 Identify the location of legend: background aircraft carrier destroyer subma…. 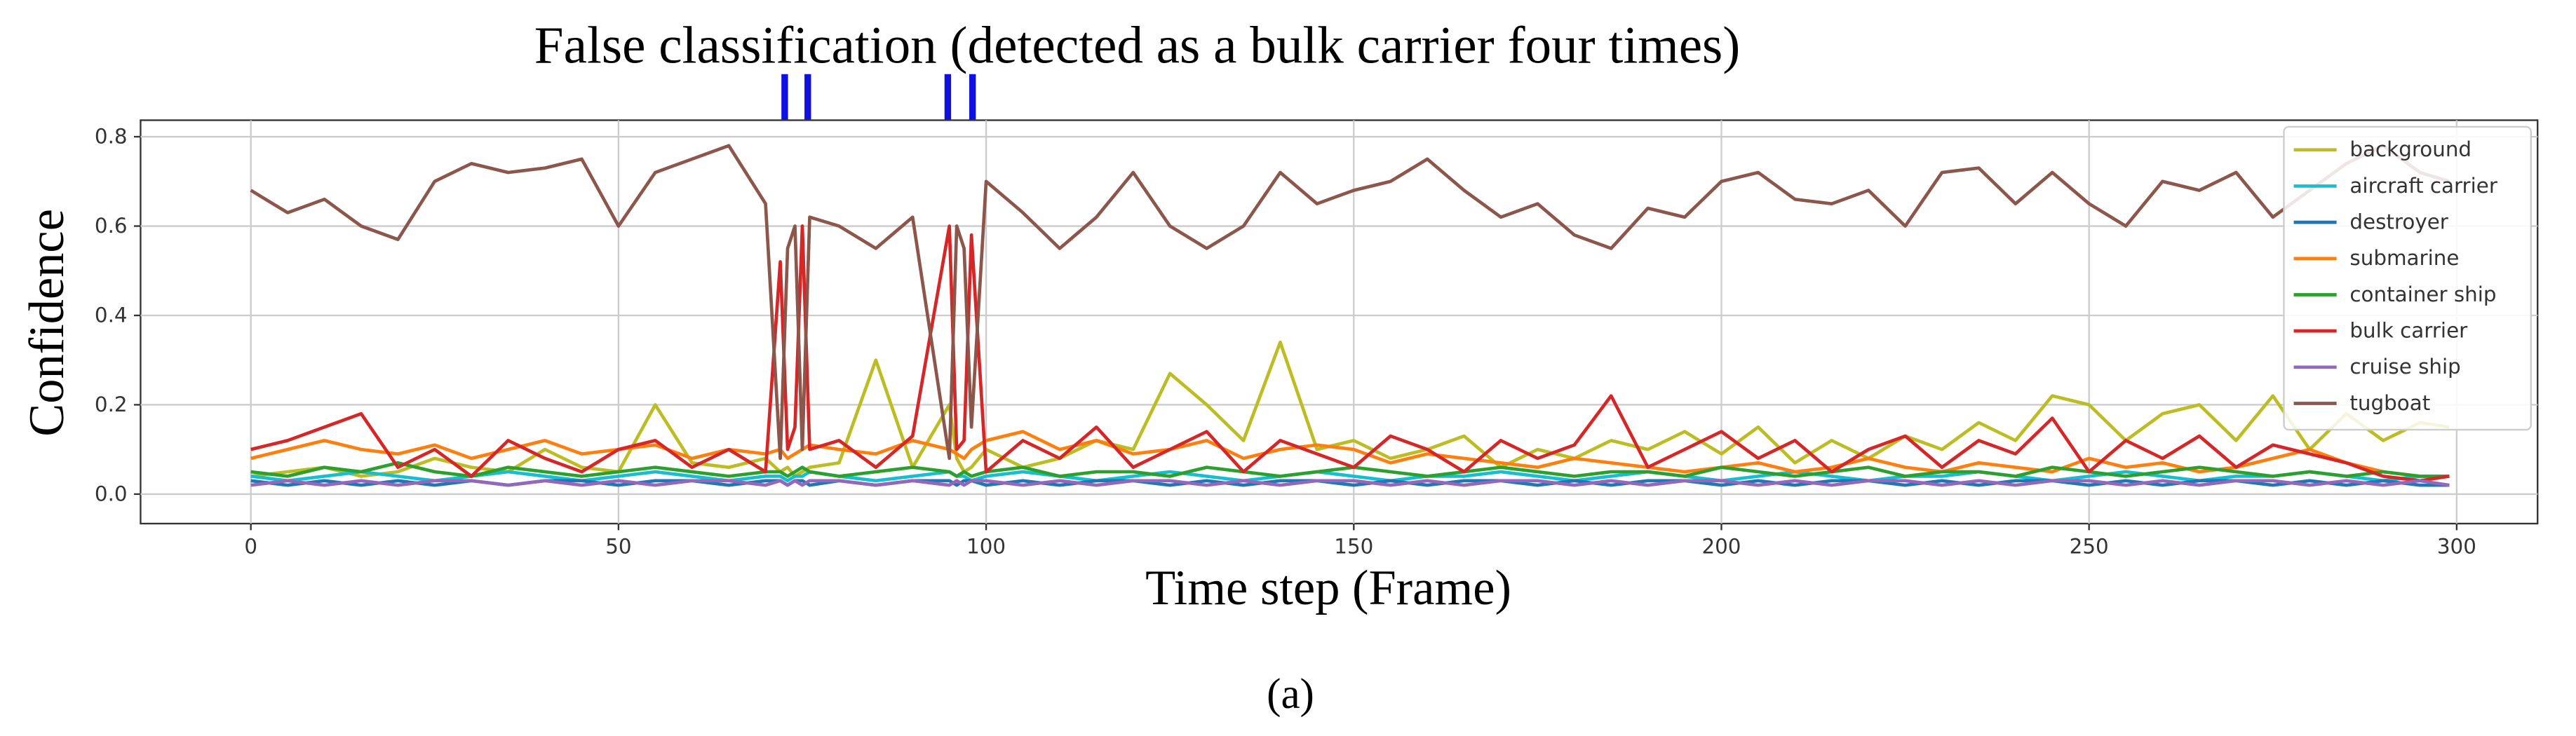
(2407, 278).